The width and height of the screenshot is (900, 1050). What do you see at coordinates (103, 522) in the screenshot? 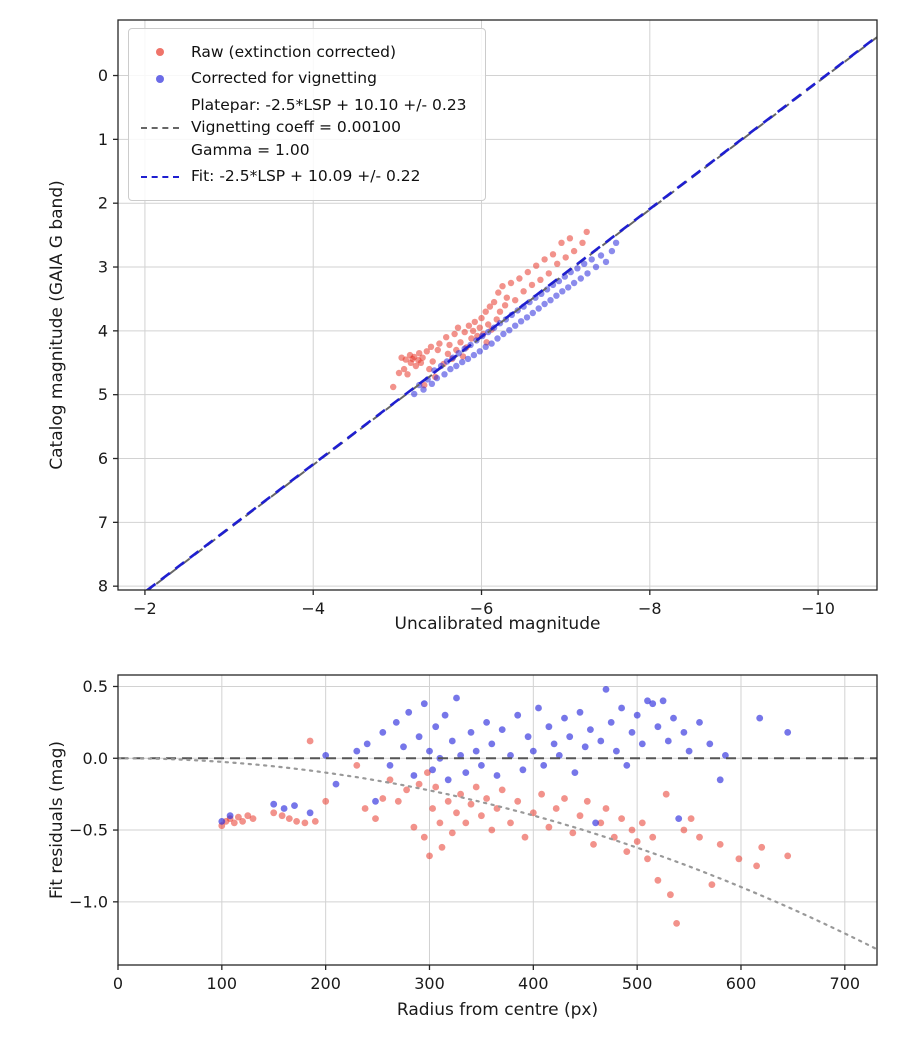
I see `svg-text: 7` at bounding box center [103, 522].